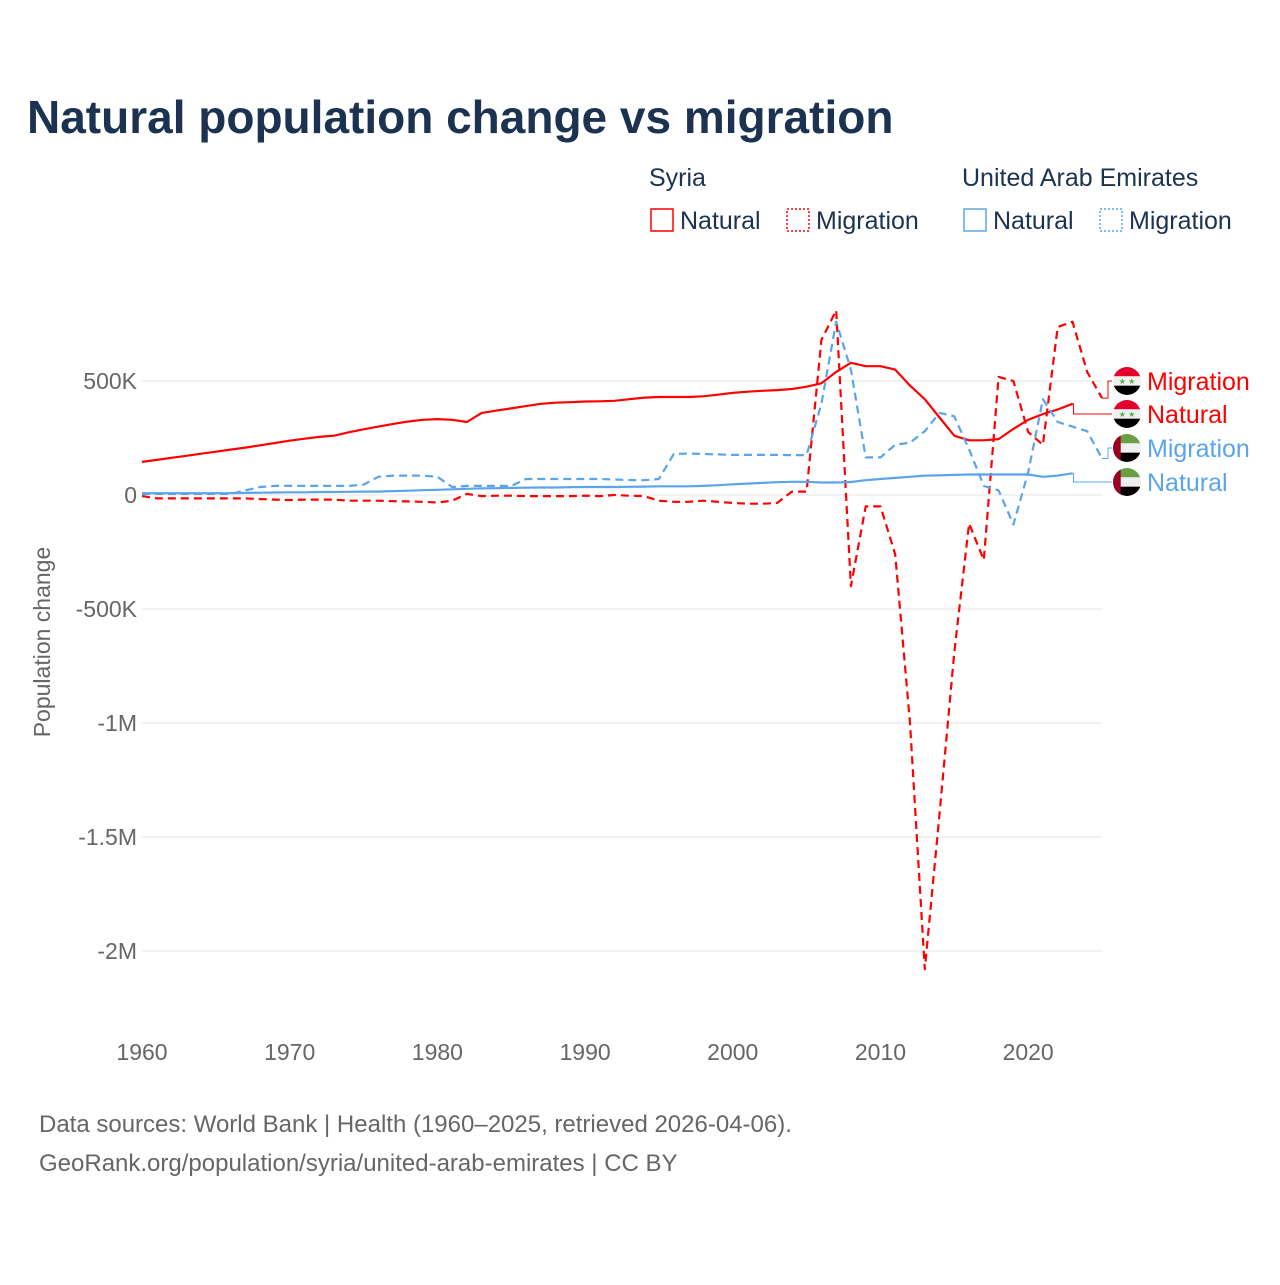 The width and height of the screenshot is (1280, 1285). Describe the element at coordinates (720, 221) in the screenshot. I see `legend-label-syria-natural: Natural` at that location.